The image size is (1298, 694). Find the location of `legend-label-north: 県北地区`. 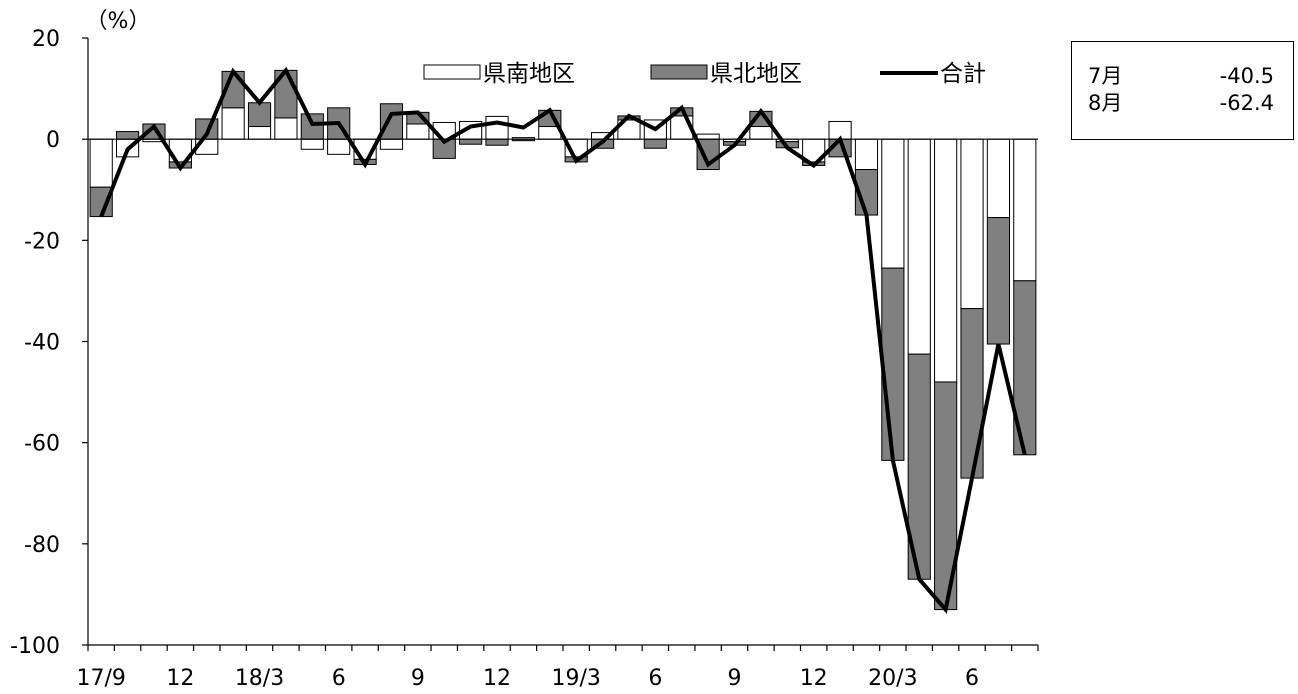

legend-label-north: 県北地区 is located at coordinates (756, 74).